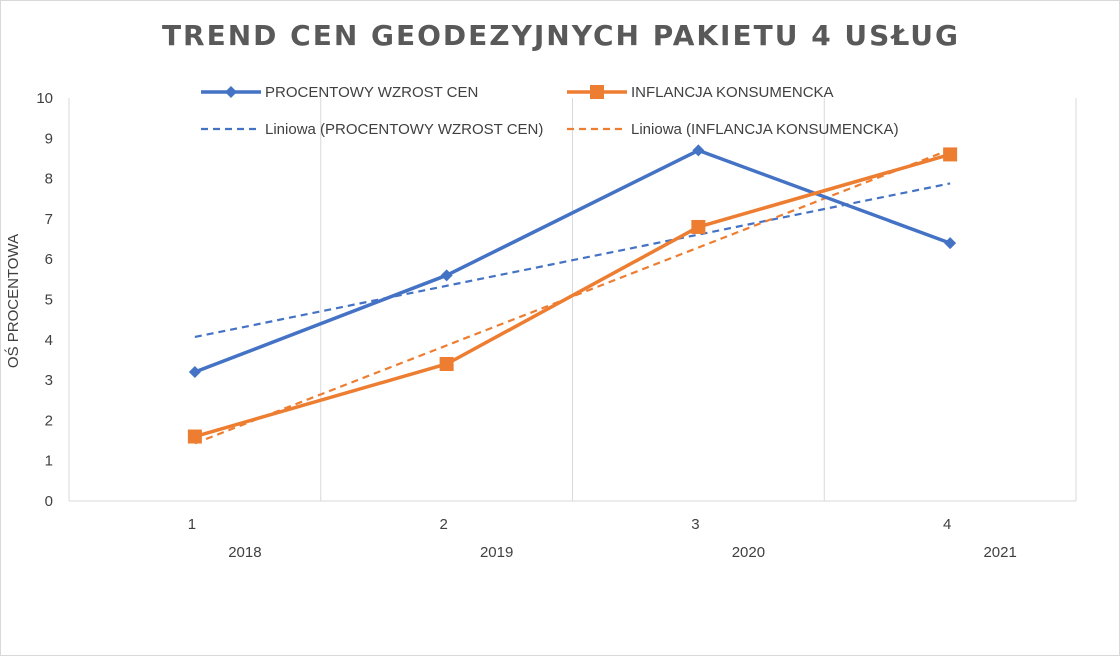 The width and height of the screenshot is (1120, 656). Describe the element at coordinates (947, 524) in the screenshot. I see `x-tick-label: 4` at that location.